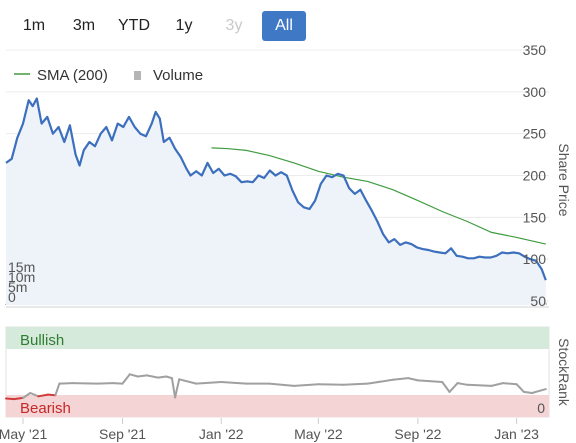  I want to click on price-axis-ticks: 50 100 150 200 250 300 350, so click(535, 175).